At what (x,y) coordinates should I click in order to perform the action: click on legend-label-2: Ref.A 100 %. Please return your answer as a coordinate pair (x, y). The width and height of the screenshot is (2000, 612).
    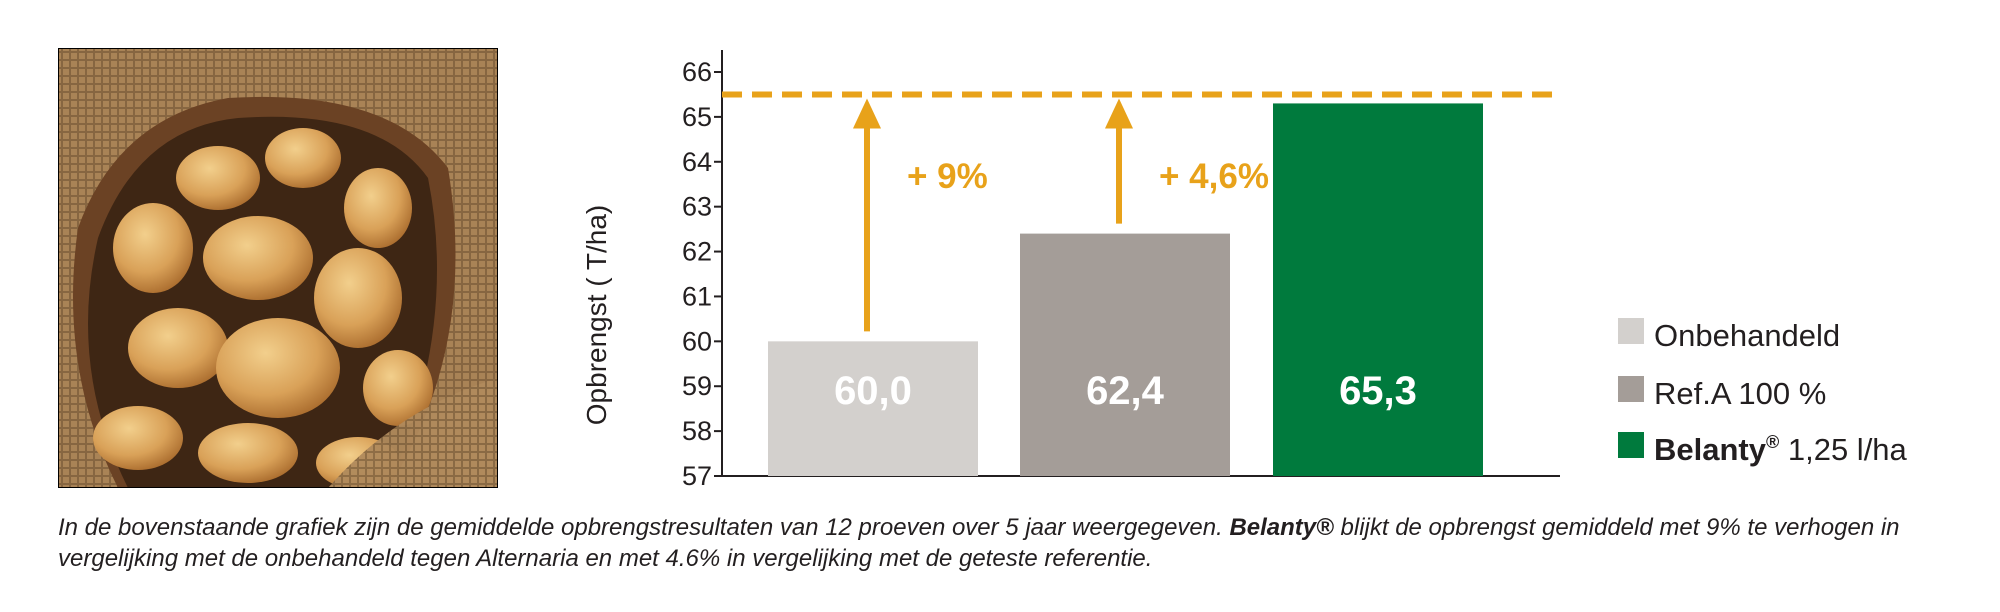
    Looking at the image, I should click on (1740, 393).